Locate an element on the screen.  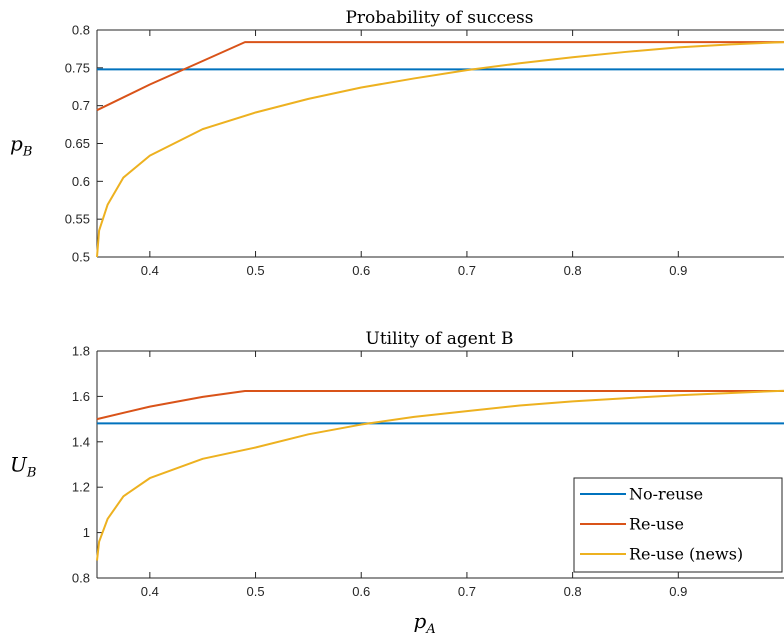
bottom-ytick-label: 1.6 is located at coordinates (81, 396).